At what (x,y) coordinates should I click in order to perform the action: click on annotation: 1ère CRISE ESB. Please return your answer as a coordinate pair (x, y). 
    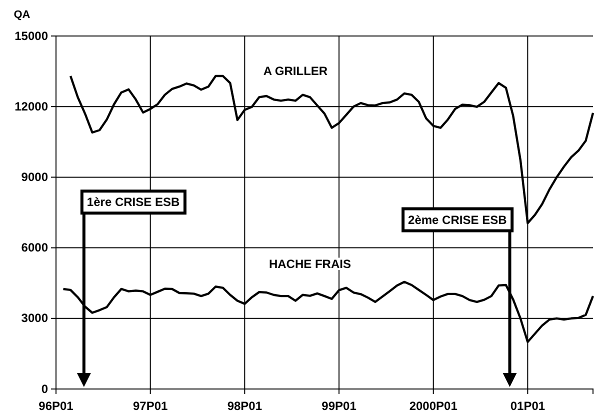
    Looking at the image, I should click on (133, 202).